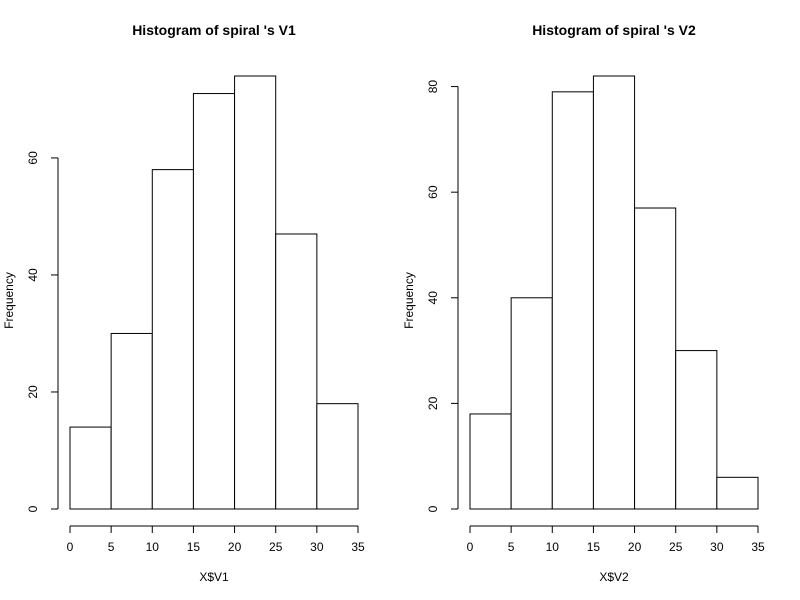 This screenshot has height=600, width=800. Describe the element at coordinates (614, 577) in the screenshot. I see `x-axis-label: X$V2` at that location.